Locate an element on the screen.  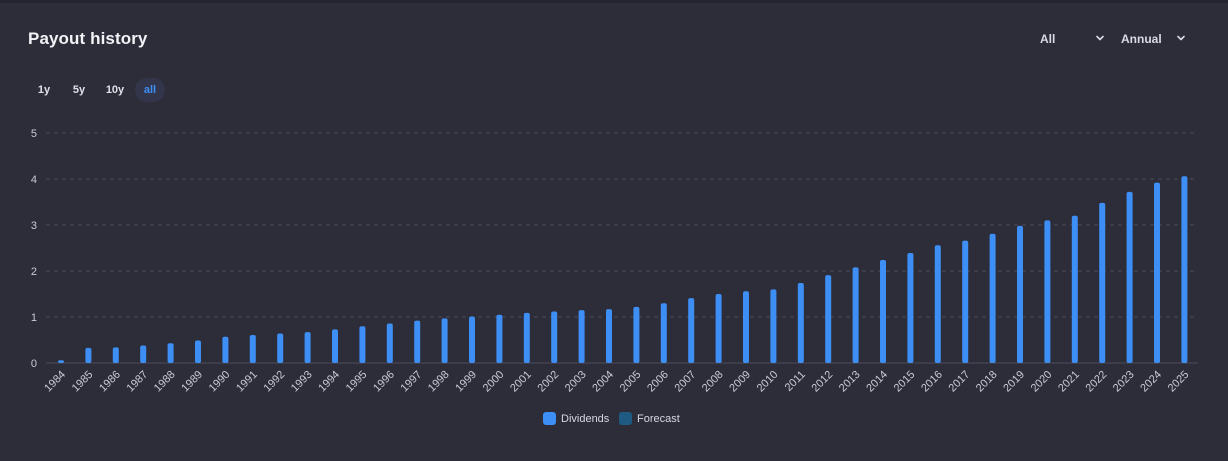
x-tick-label: 2016 is located at coordinates (932, 382).